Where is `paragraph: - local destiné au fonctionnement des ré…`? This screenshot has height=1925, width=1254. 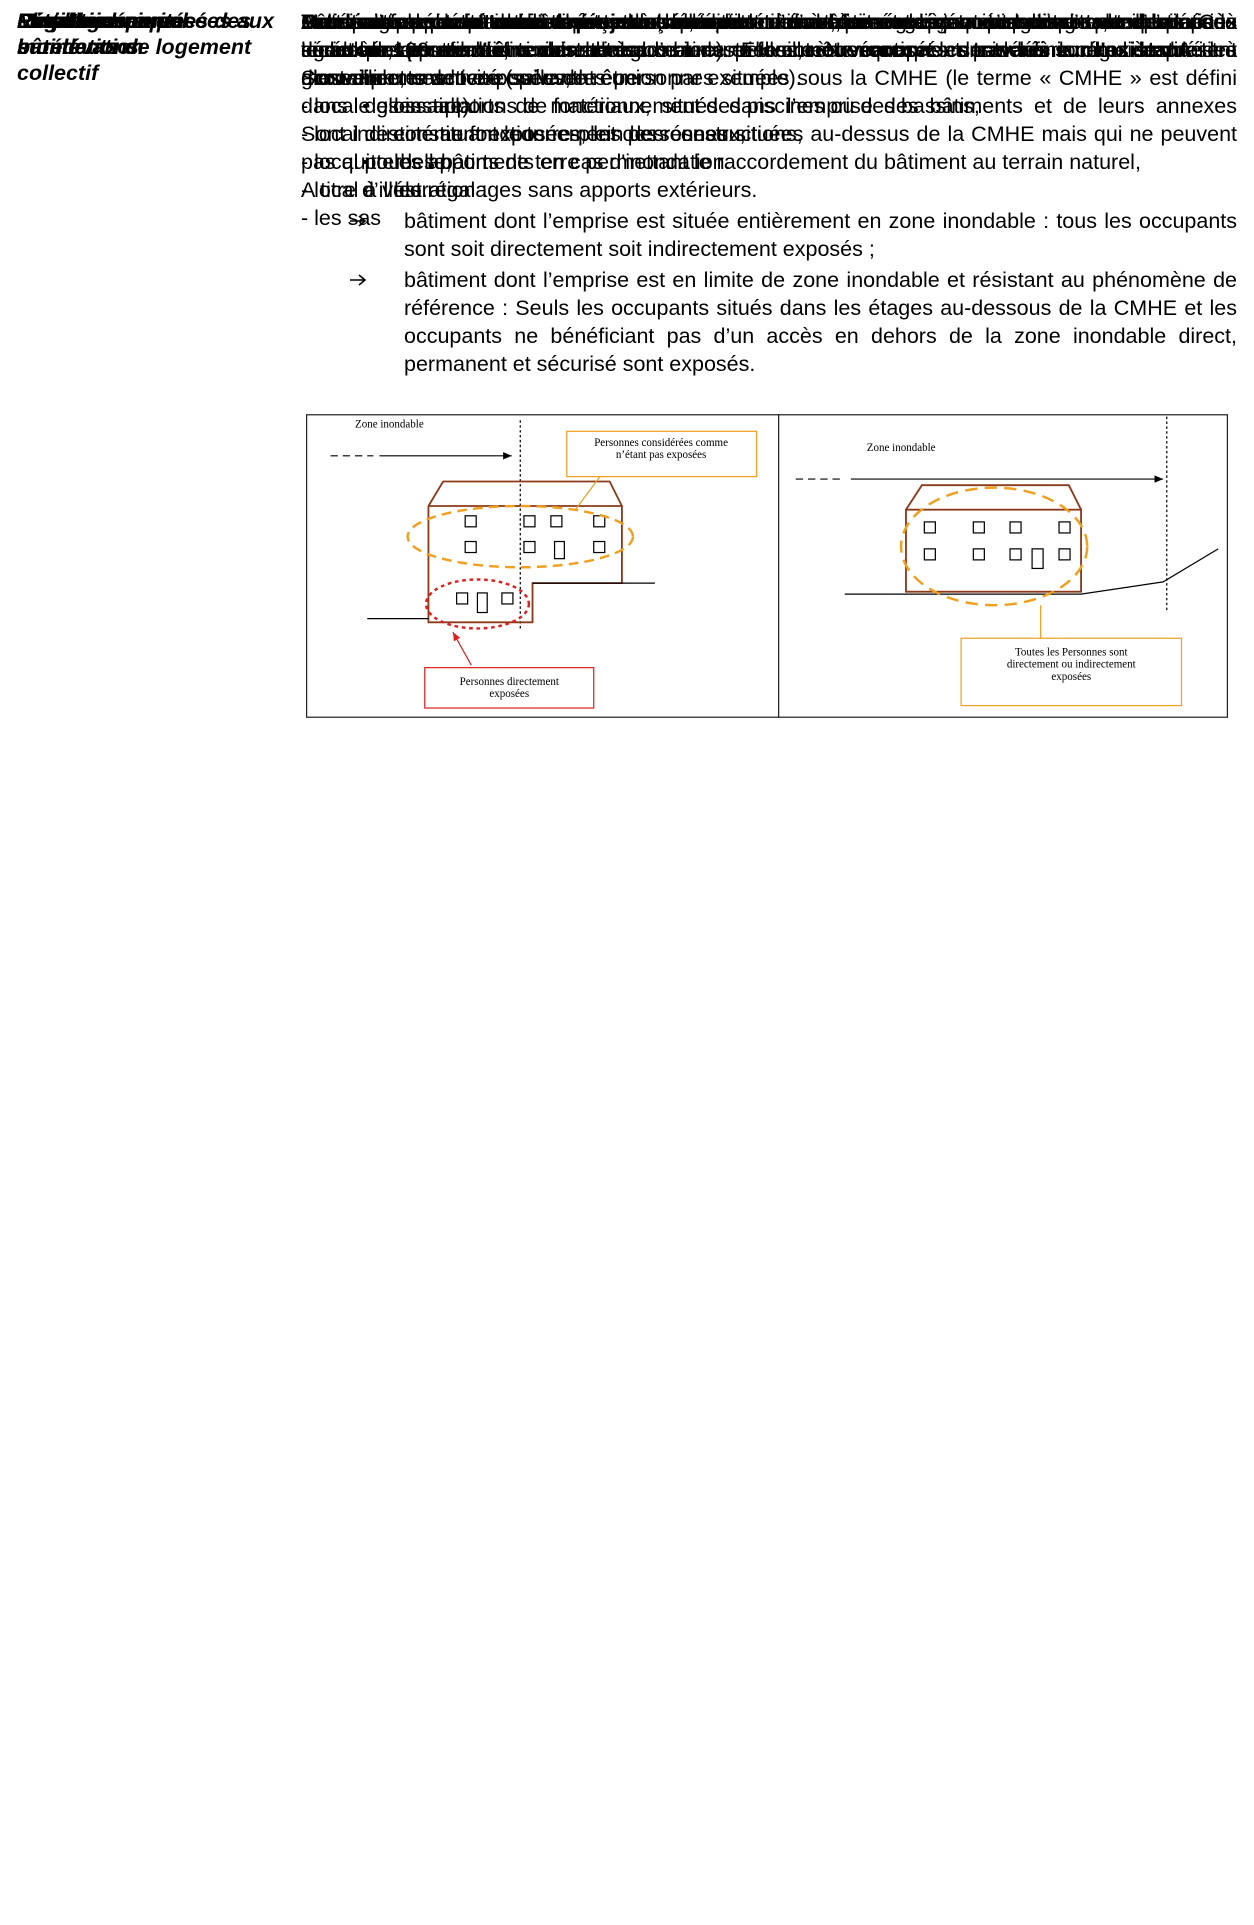 paragraph: - local destiné au fonctionnement des ré… is located at coordinates (523, 134).